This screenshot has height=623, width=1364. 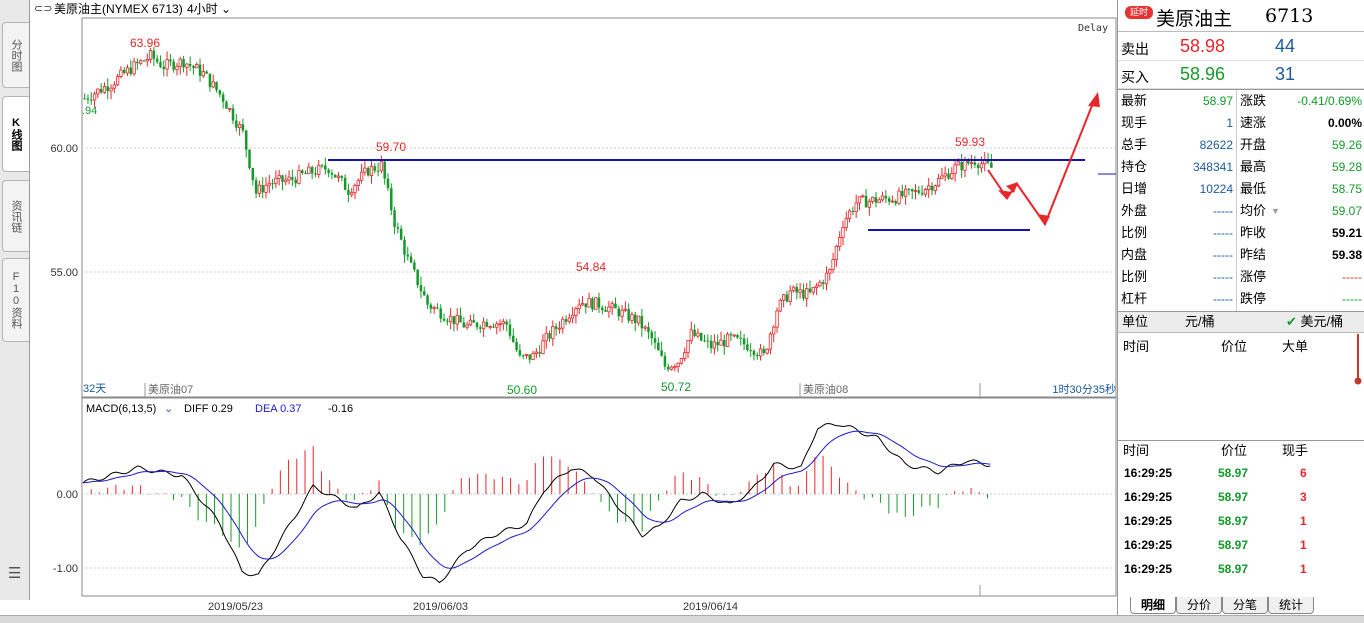 What do you see at coordinates (1134, 232) in the screenshot?
I see `stat-key: 比例` at bounding box center [1134, 232].